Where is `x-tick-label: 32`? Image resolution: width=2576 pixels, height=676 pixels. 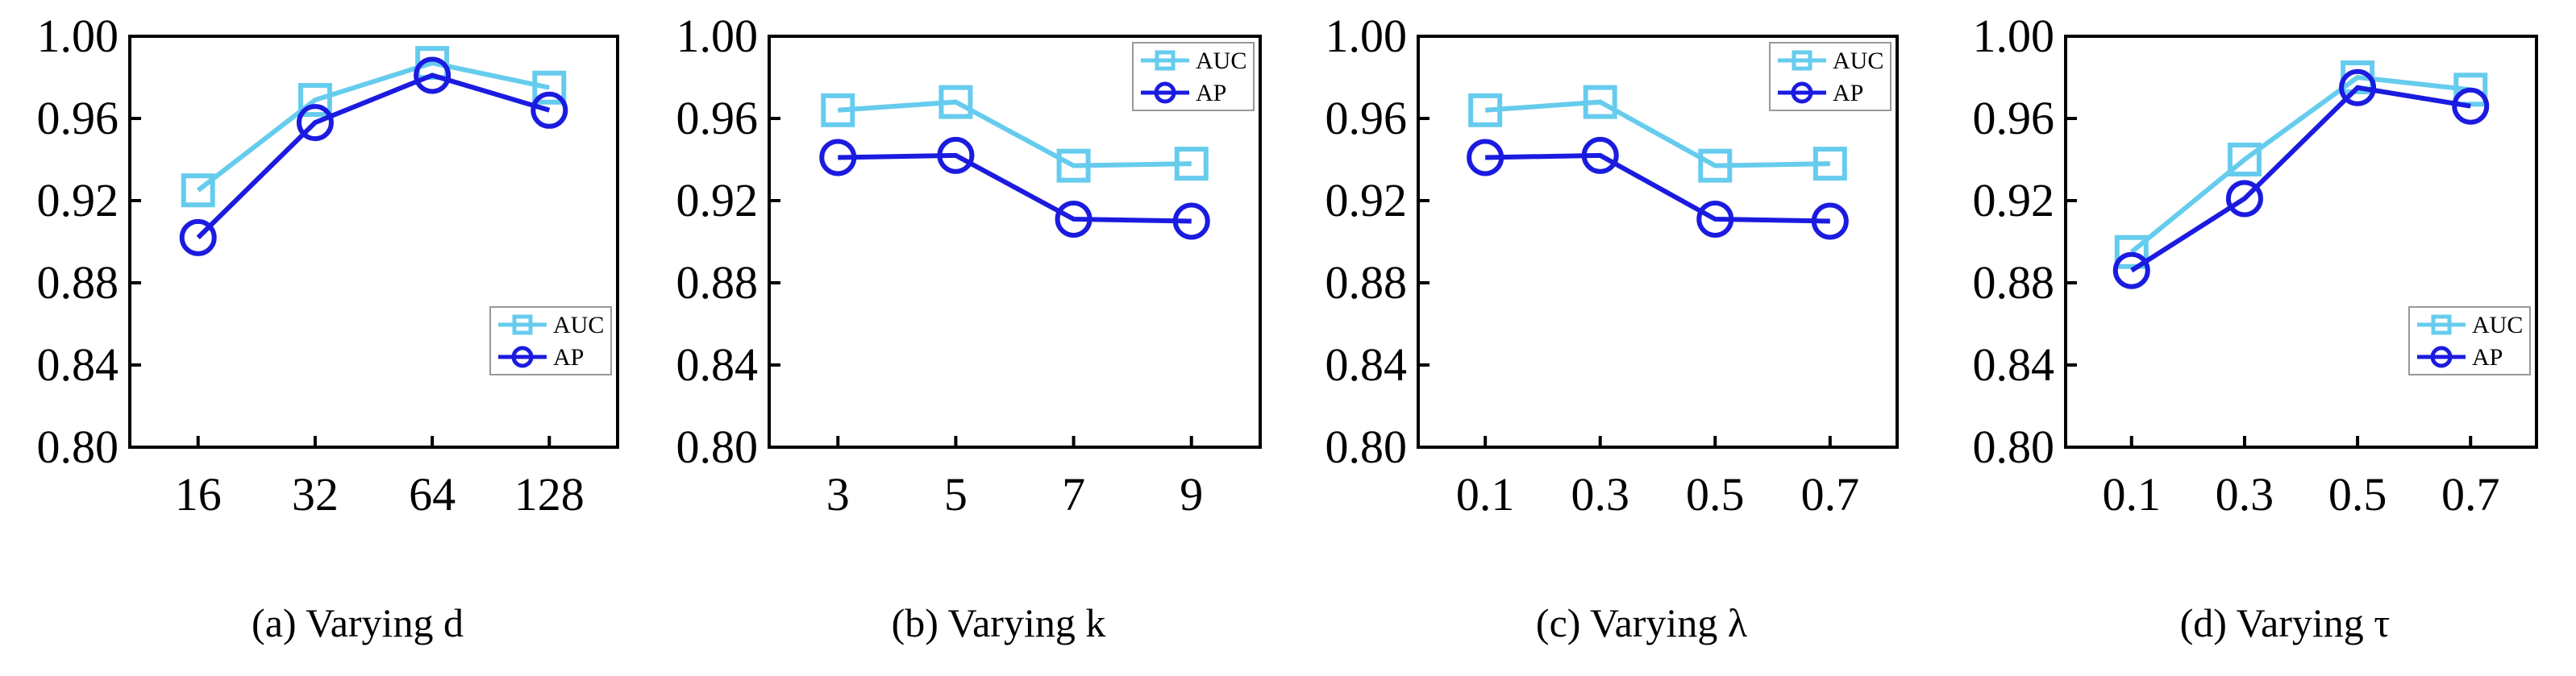
x-tick-label: 32 is located at coordinates (315, 494).